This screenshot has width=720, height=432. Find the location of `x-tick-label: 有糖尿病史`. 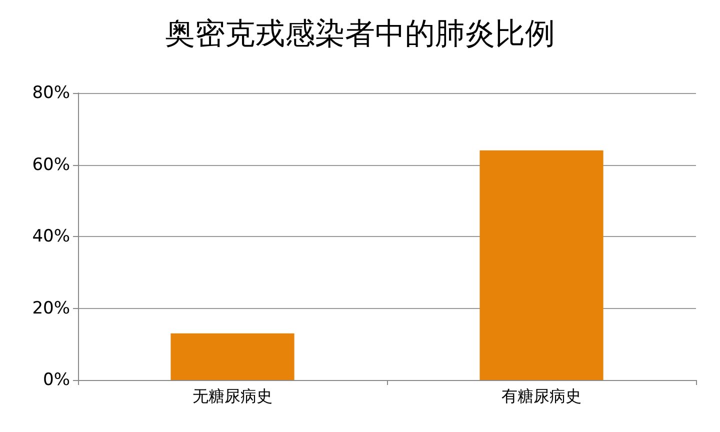

x-tick-label: 有糖尿病史 is located at coordinates (542, 396).